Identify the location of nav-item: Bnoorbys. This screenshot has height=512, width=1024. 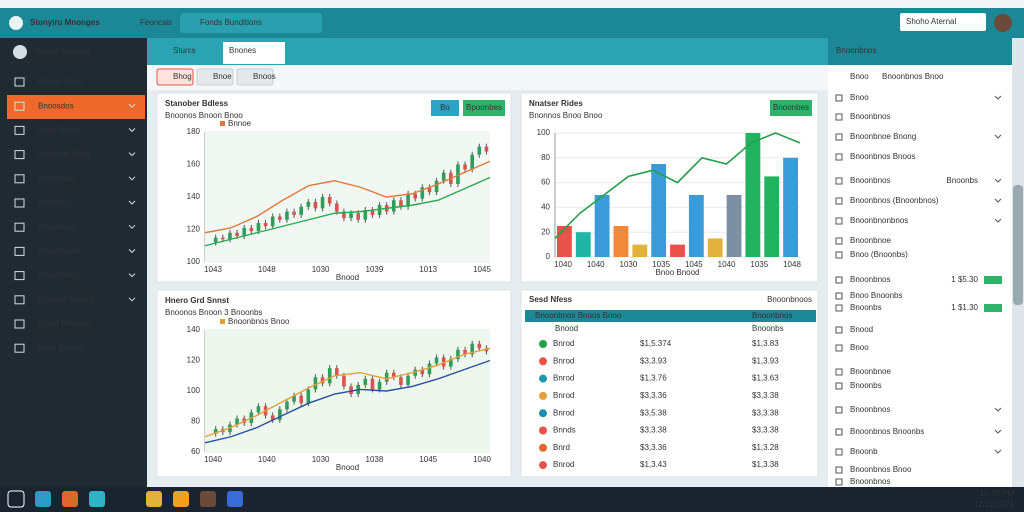
(55, 202).